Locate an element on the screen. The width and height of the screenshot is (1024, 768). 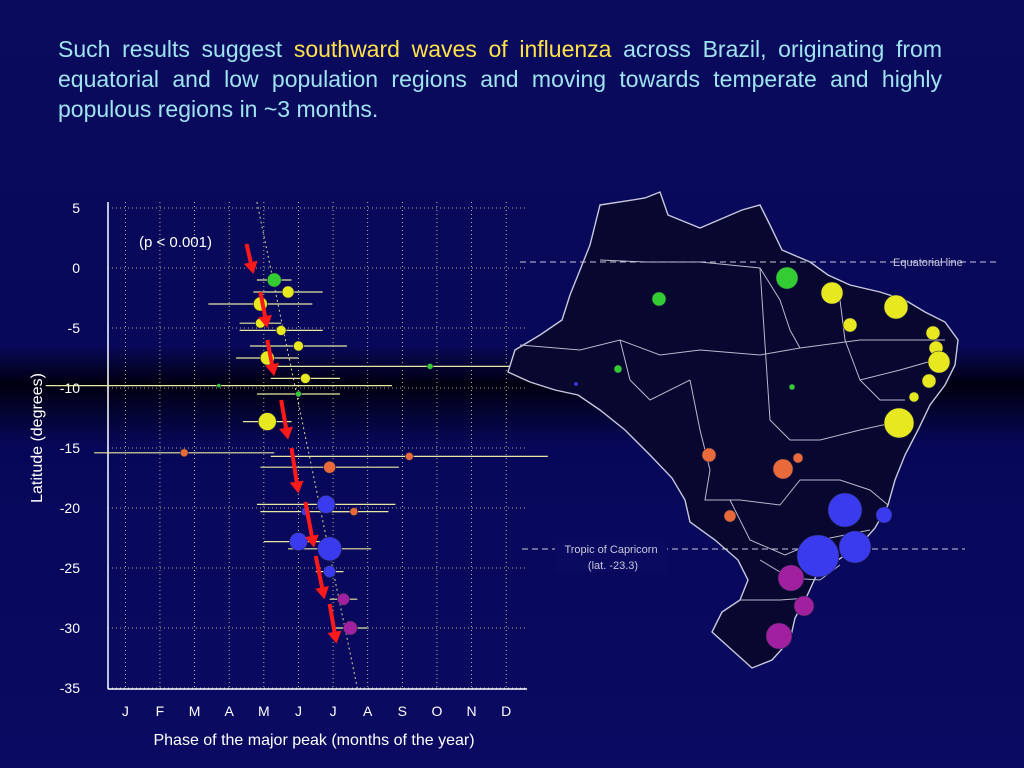
y-tick-label: -25 is located at coordinates (70, 568).